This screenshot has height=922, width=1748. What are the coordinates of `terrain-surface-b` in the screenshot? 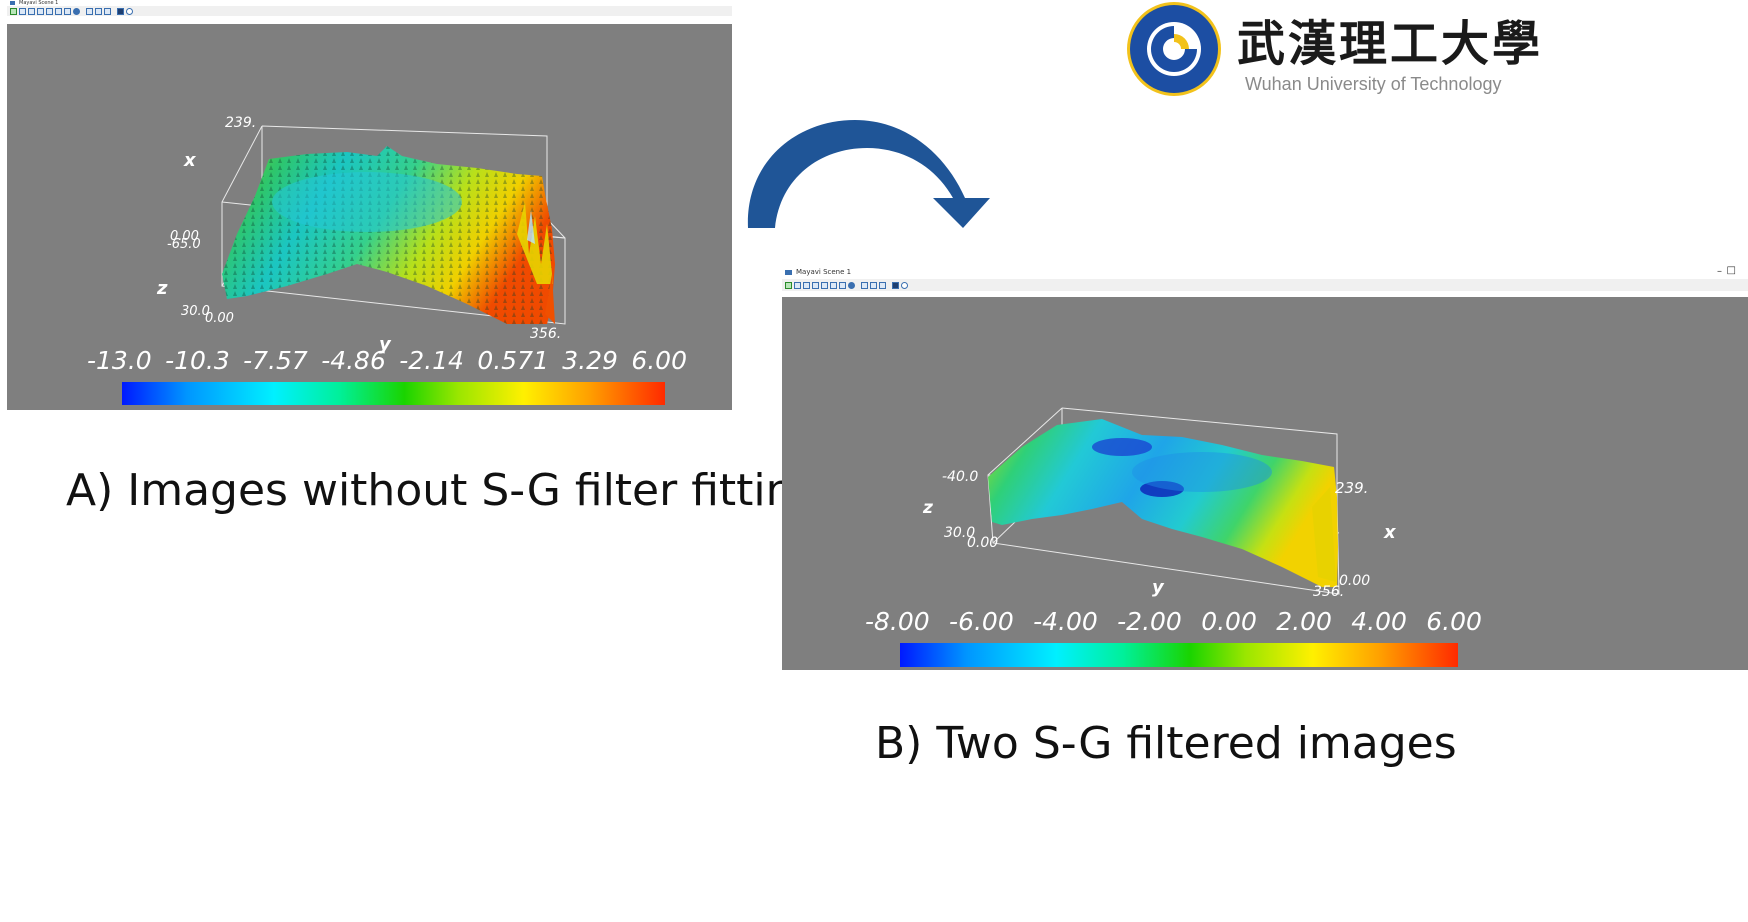 It's located at (1163, 503).